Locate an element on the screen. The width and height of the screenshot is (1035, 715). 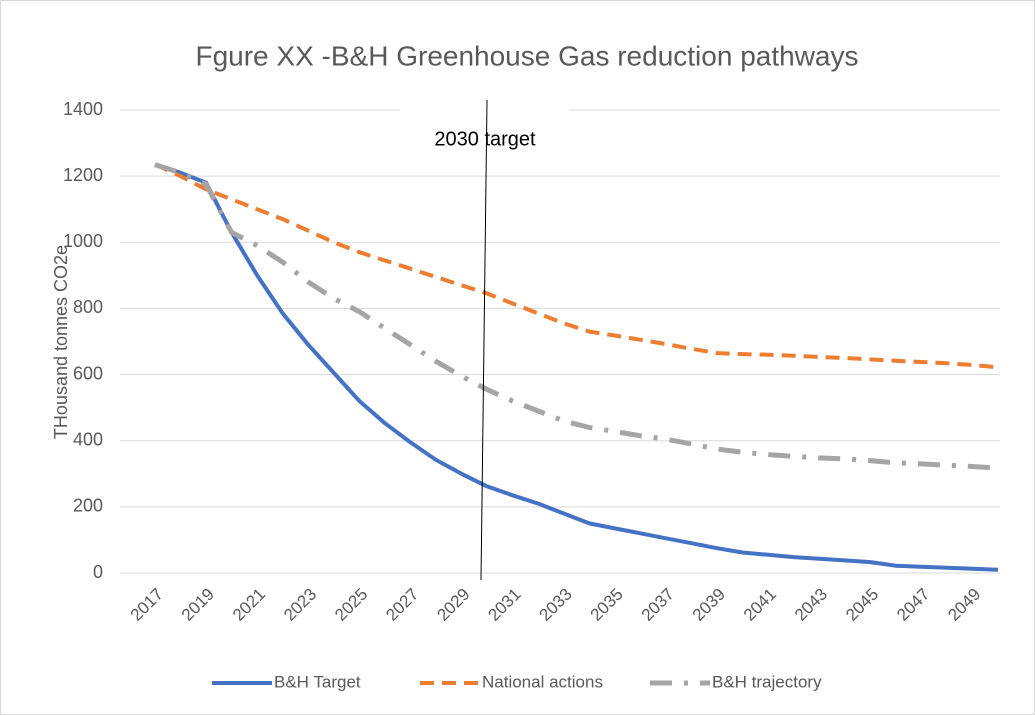
y-tick-label: 1200 is located at coordinates (83, 175).